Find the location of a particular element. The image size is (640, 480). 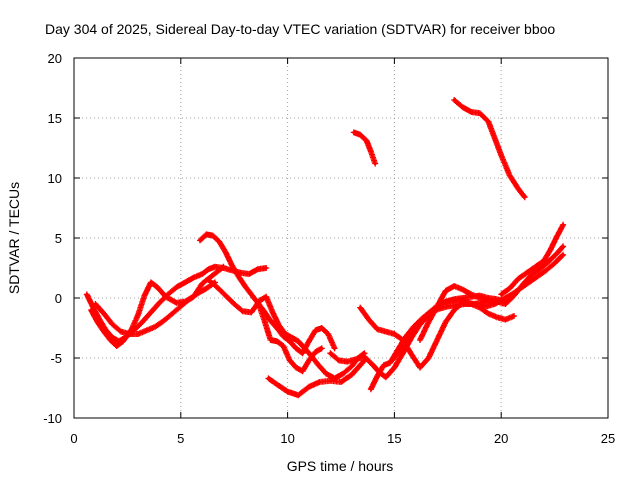

x-tick-label: 15 is located at coordinates (394, 438).